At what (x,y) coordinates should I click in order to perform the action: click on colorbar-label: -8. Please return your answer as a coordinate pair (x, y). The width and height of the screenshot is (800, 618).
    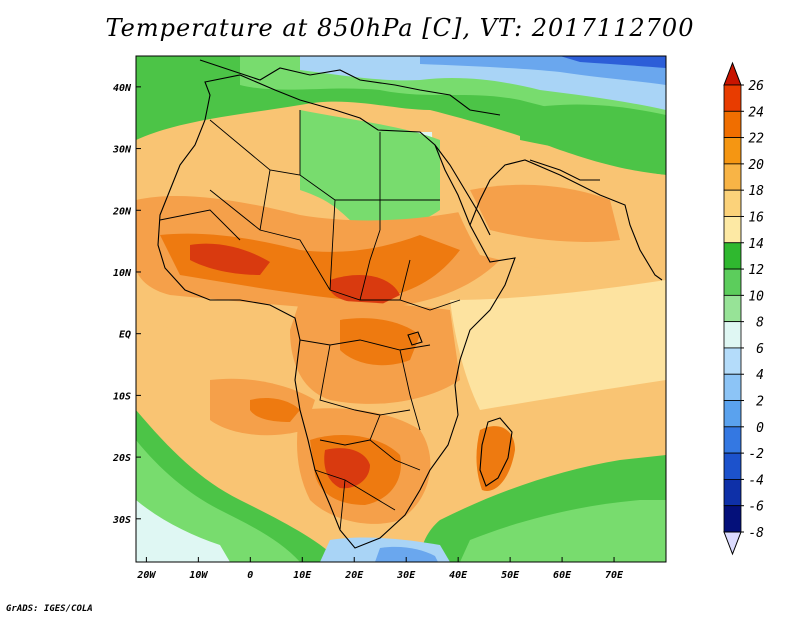
    Looking at the image, I should click on (756, 533).